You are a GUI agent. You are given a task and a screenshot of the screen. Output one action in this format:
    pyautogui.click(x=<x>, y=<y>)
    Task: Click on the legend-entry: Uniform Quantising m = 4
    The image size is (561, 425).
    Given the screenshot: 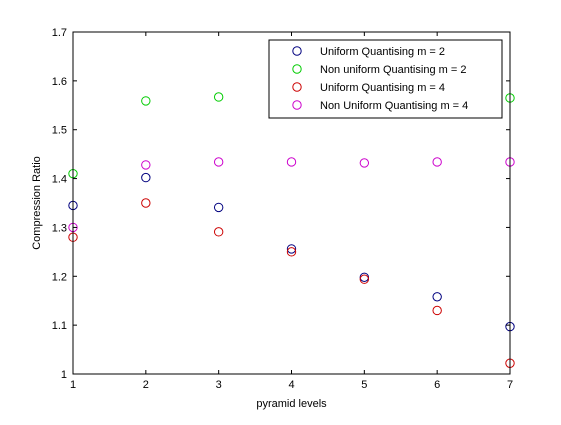 What is the action you would take?
    pyautogui.click(x=368, y=88)
    